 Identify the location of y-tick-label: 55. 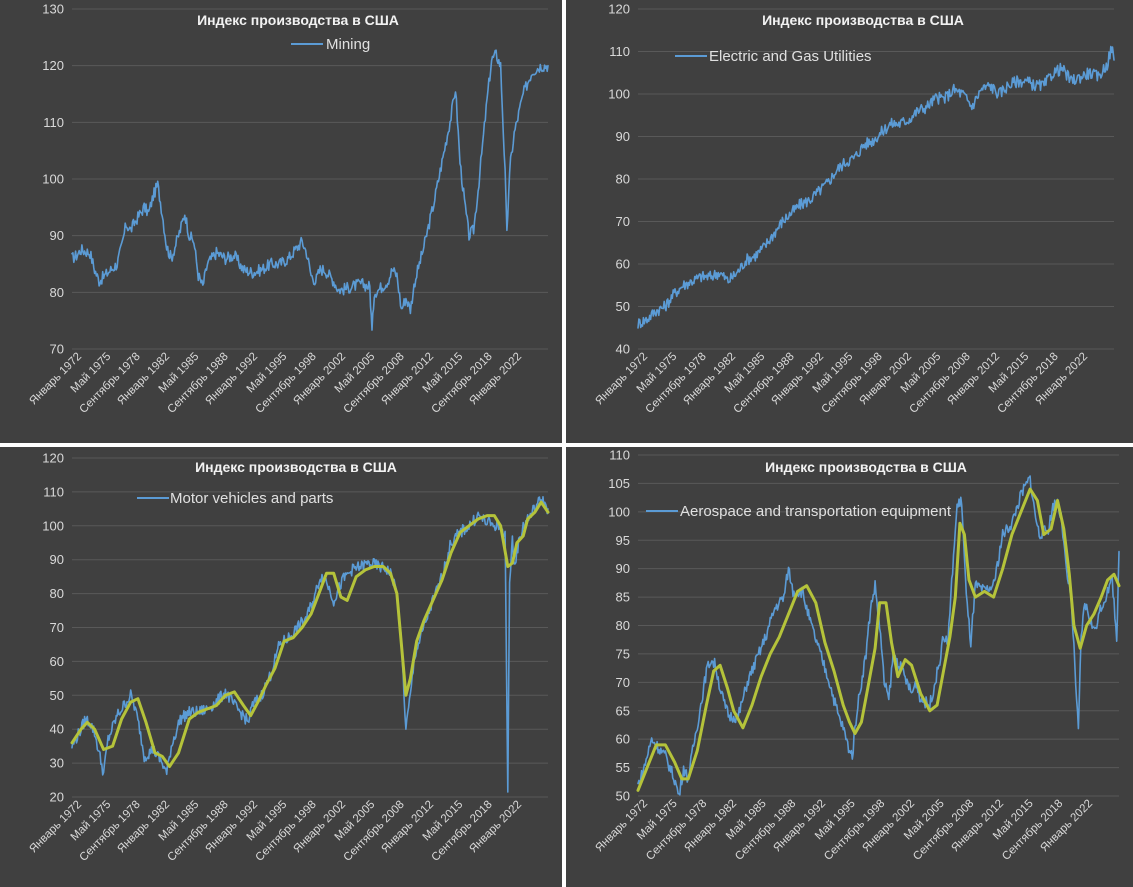
(623, 767).